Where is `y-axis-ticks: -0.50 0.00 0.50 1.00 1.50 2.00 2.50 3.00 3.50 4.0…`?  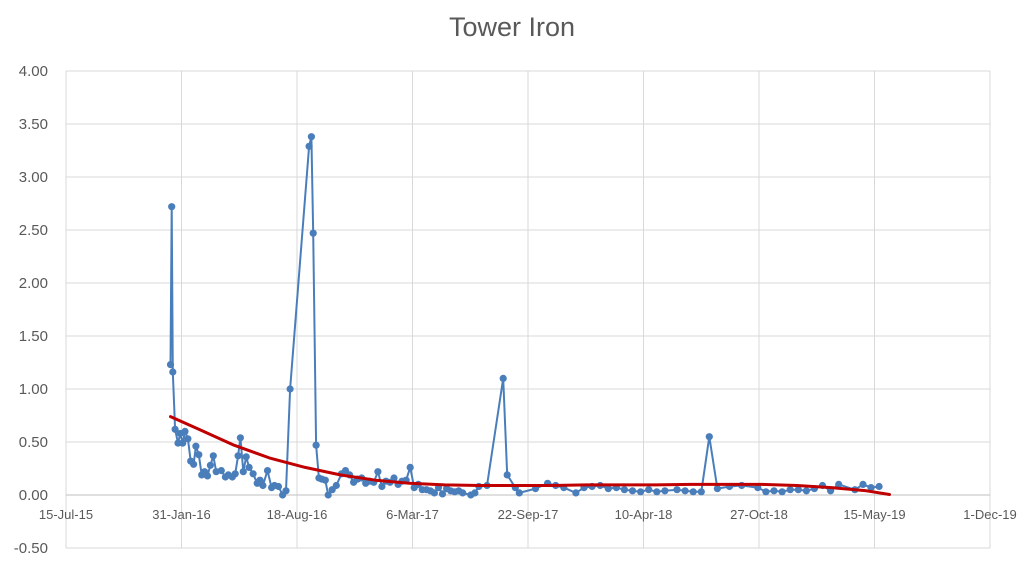
y-axis-ticks: -0.50 0.00 0.50 1.00 1.50 2.00 2.50 3.00 3.50 4.0… is located at coordinates (31, 310).